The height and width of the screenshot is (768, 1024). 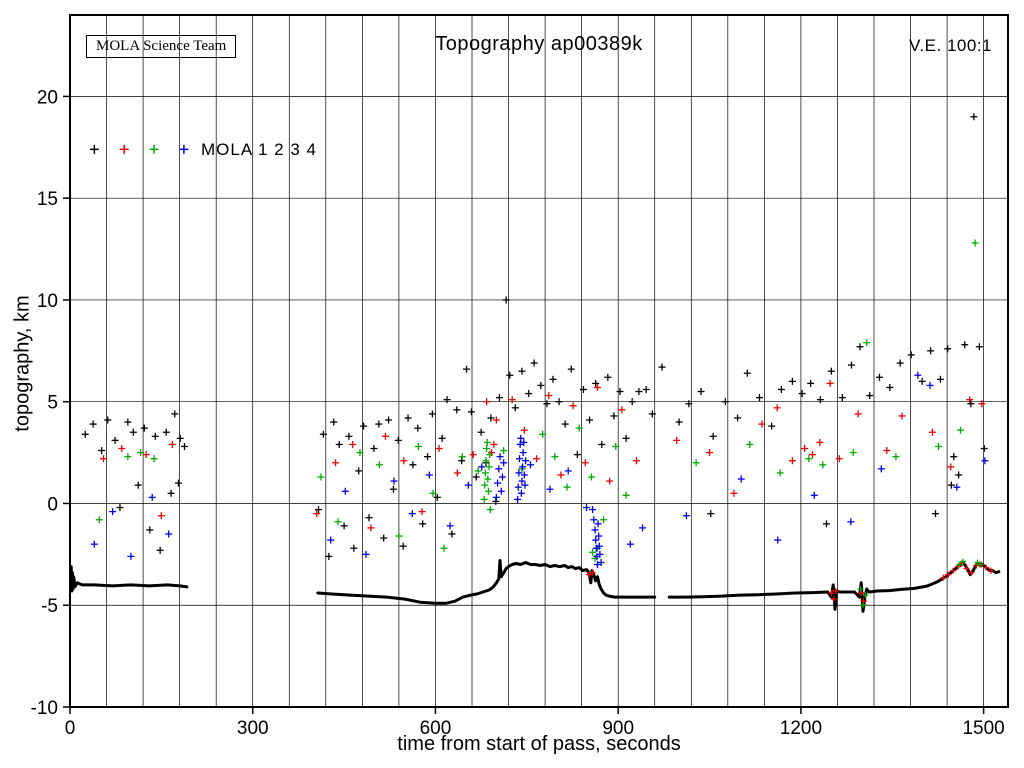 What do you see at coordinates (983, 728) in the screenshot?
I see `x-tick-label: 1500` at bounding box center [983, 728].